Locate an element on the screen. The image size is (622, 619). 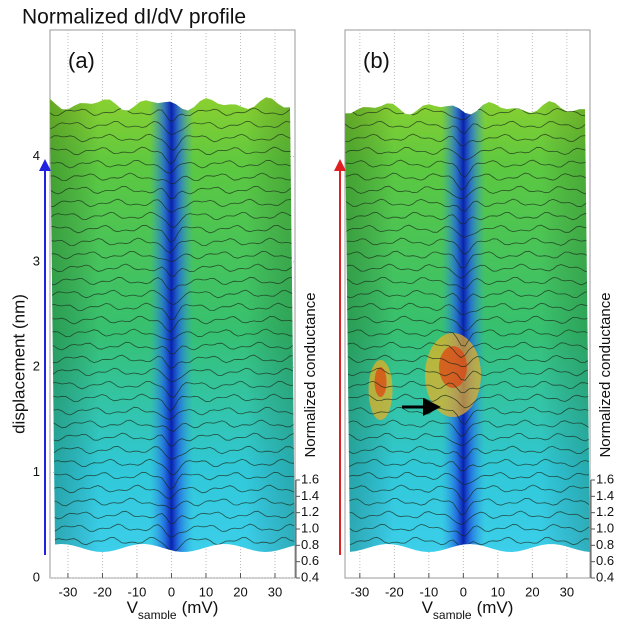
x-tick-label: -30 is located at coordinates (68, 591).